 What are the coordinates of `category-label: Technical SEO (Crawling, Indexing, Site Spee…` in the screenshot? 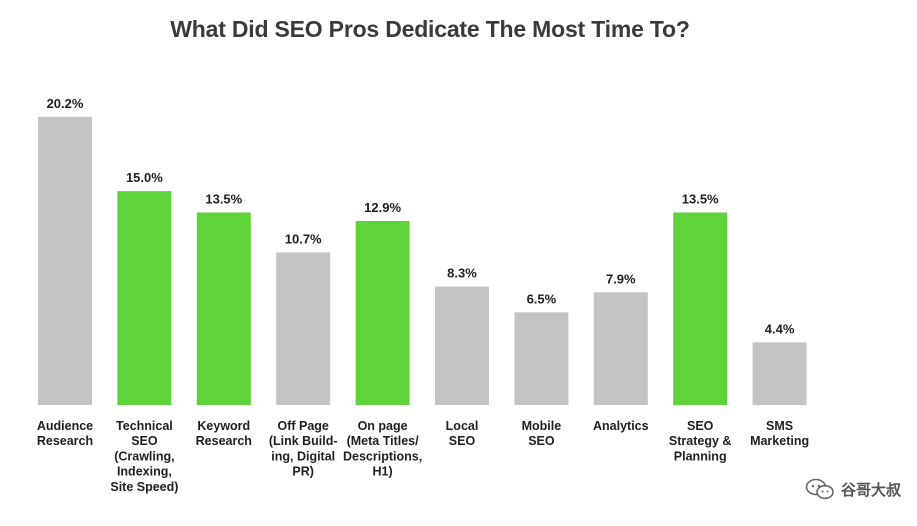 It's located at (144, 456).